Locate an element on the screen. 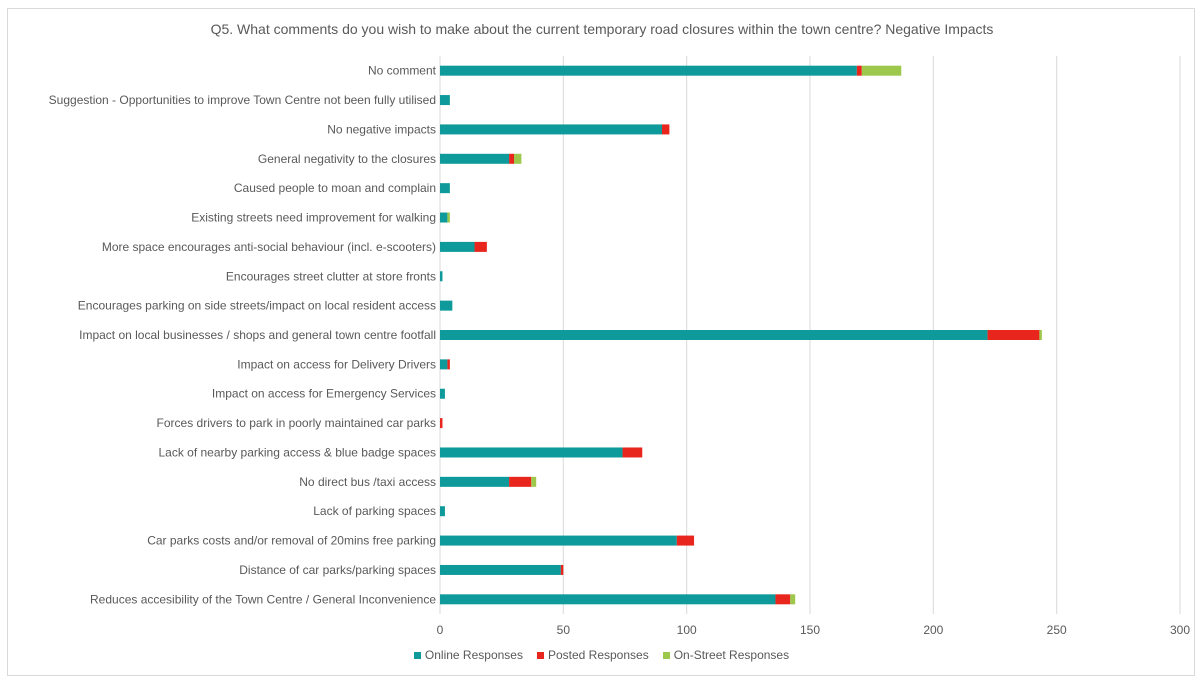 The image size is (1203, 684). category-label: Impact on access for Emergency Services is located at coordinates (324, 394).